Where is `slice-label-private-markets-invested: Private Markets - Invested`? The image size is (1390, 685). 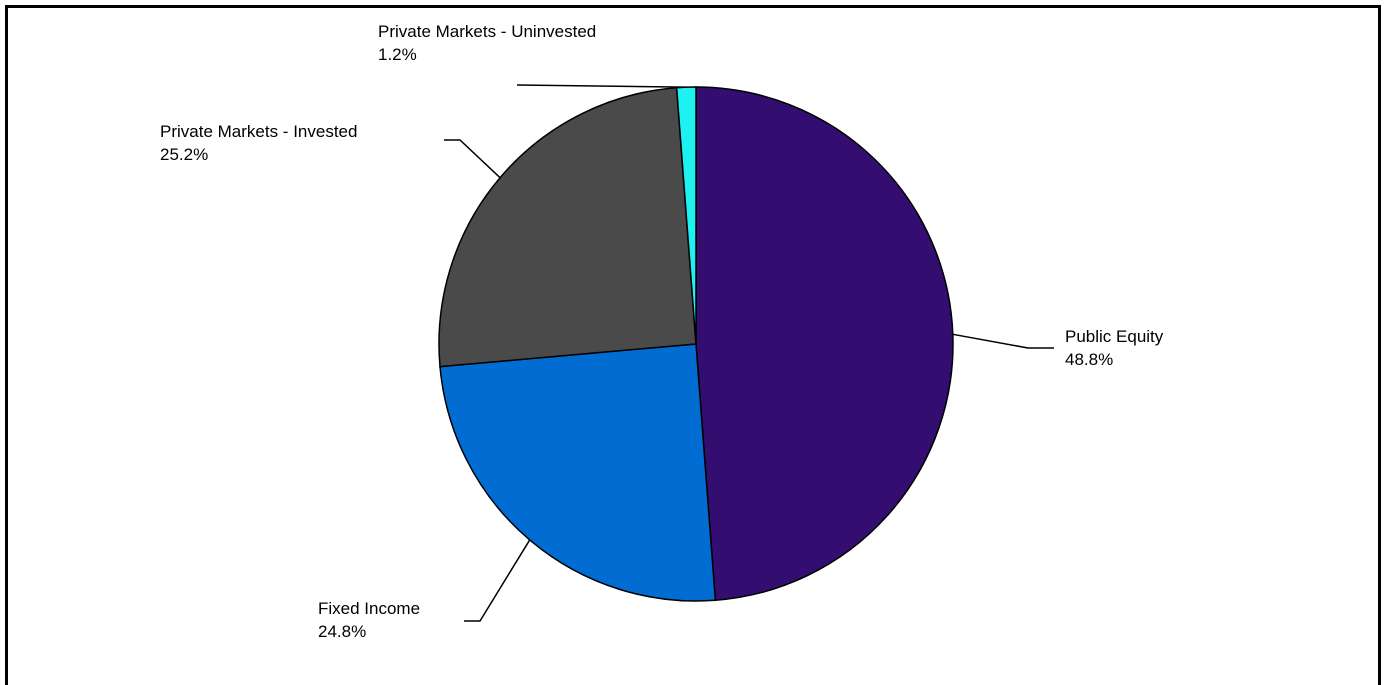 slice-label-private-markets-invested: Private Markets - Invested is located at coordinates (258, 131).